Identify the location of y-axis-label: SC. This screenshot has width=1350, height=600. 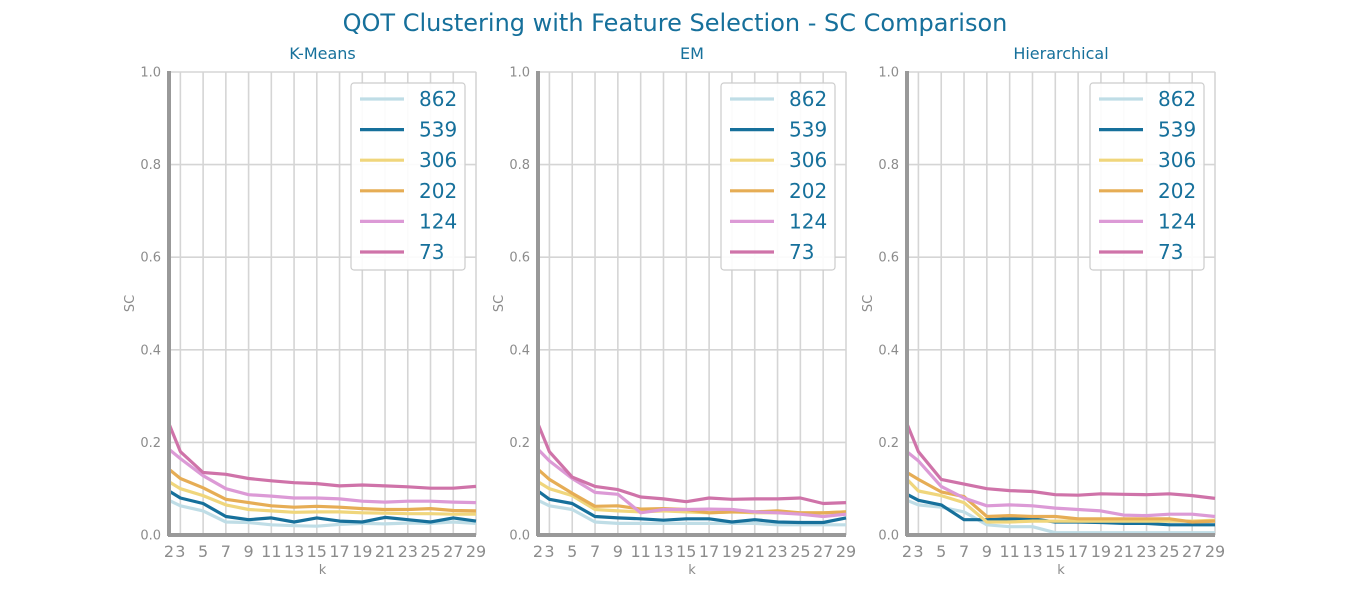
(499, 303).